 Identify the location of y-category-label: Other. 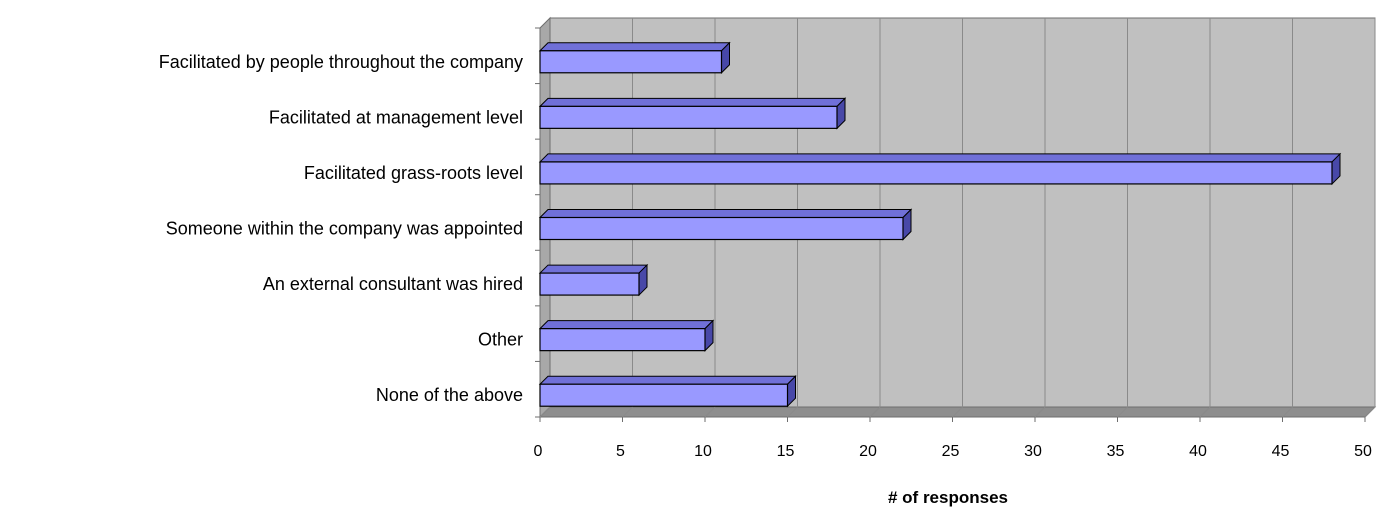
(500, 340).